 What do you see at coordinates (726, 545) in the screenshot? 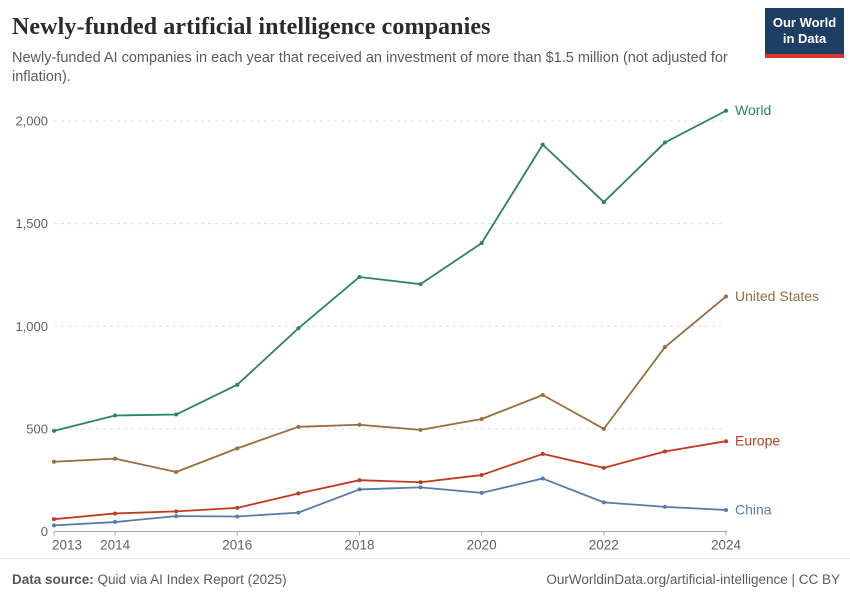
I see `x-axis-tick-label: 2024` at bounding box center [726, 545].